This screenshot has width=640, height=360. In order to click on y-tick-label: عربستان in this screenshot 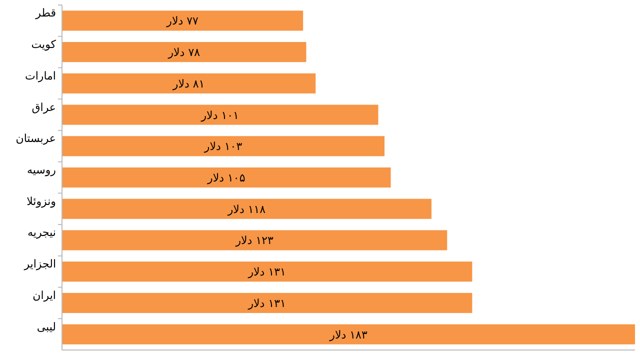, I will do `click(36, 139)`.